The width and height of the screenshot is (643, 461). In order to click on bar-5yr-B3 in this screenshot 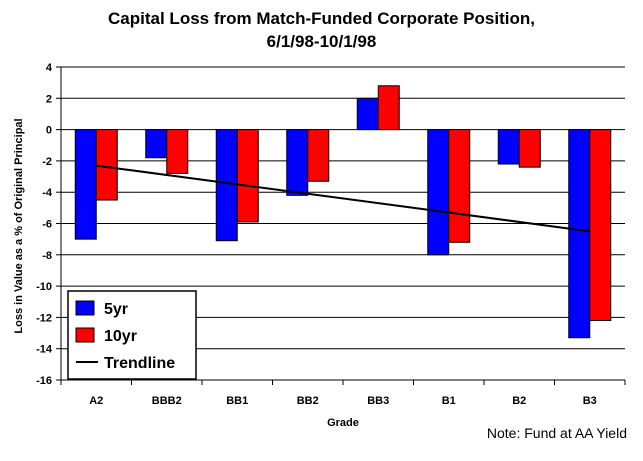, I will do `click(579, 234)`.